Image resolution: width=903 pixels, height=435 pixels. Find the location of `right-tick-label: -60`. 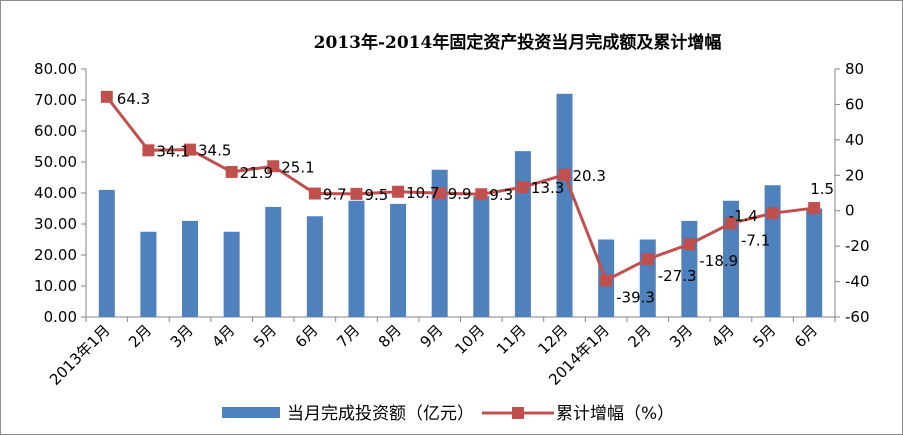

right-tick-label: -60 is located at coordinates (857, 317).